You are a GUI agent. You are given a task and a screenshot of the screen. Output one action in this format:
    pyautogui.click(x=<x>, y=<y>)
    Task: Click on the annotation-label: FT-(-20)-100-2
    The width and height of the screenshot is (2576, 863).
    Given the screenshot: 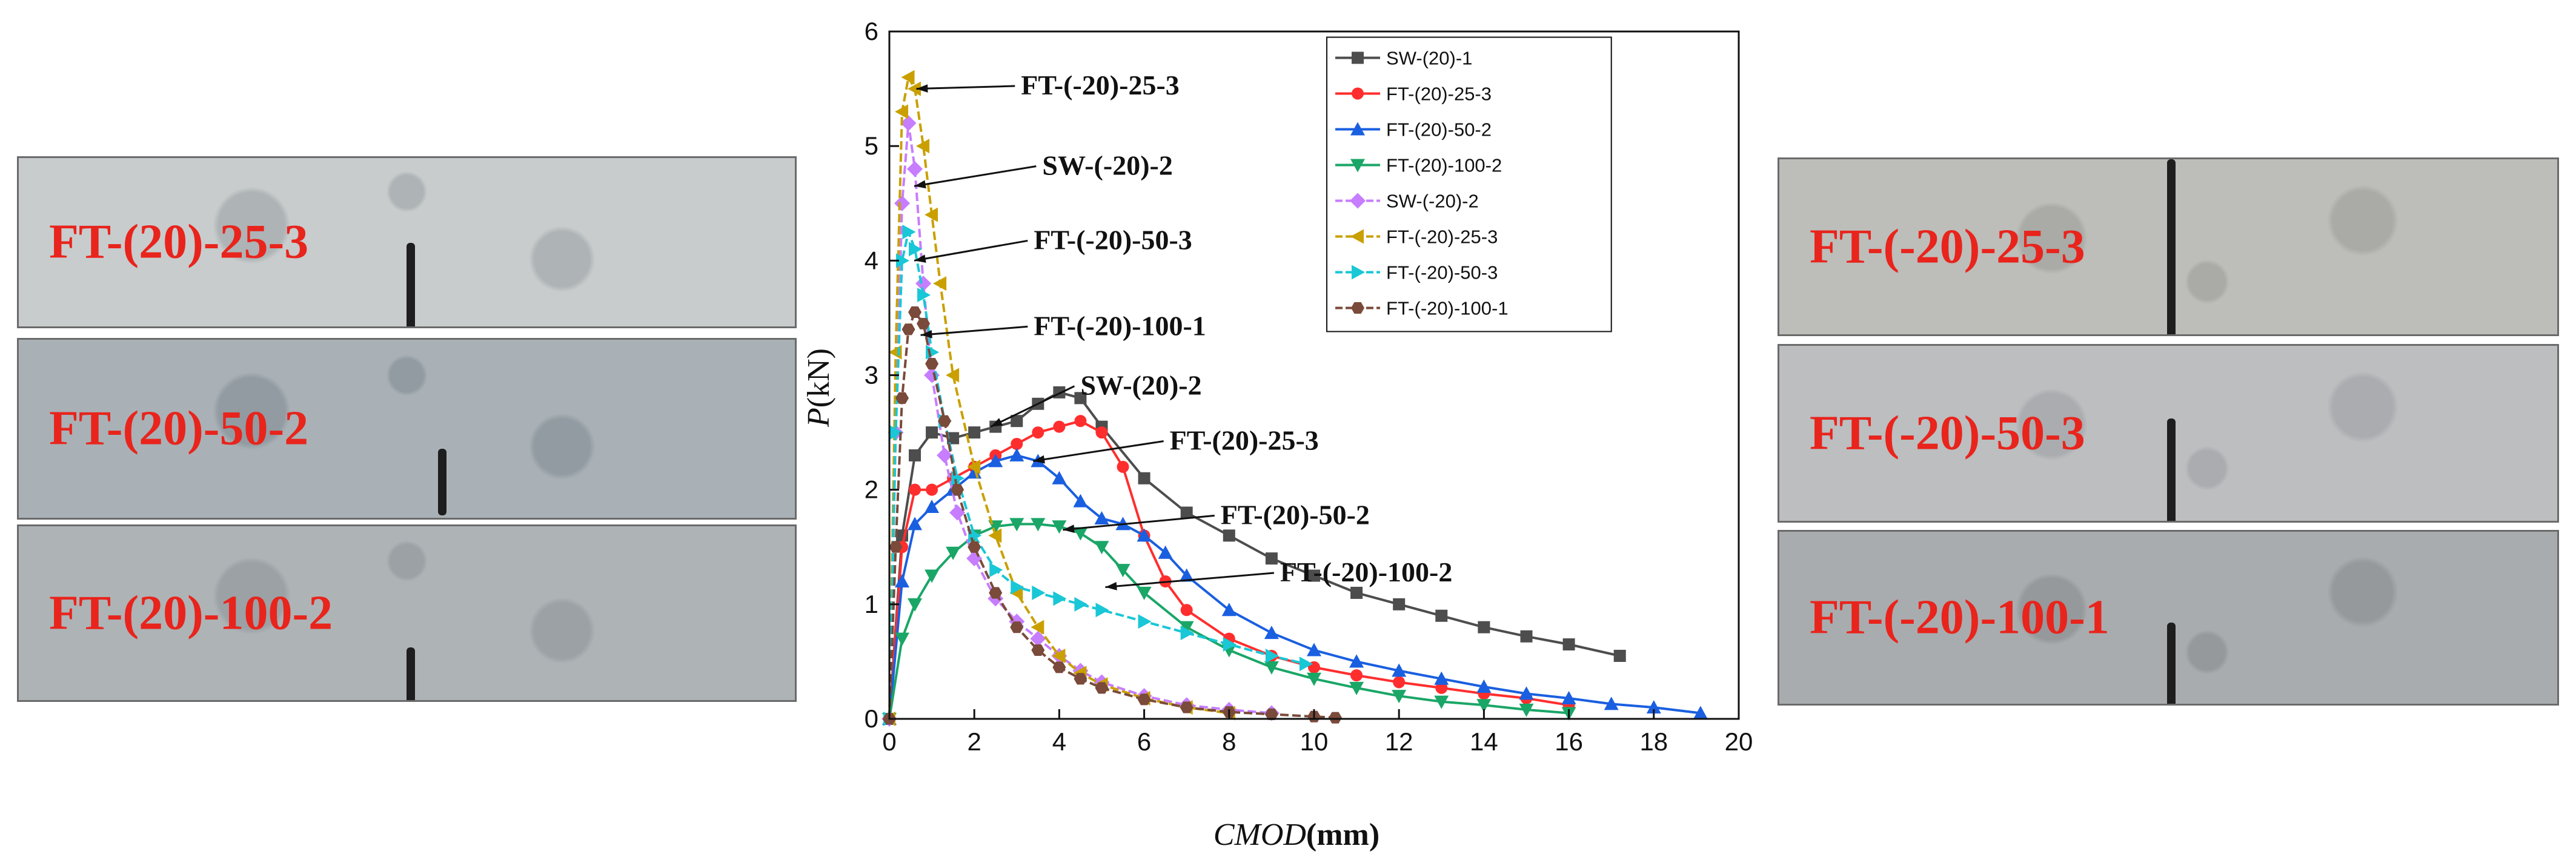 What is the action you would take?
    pyautogui.click(x=1366, y=572)
    